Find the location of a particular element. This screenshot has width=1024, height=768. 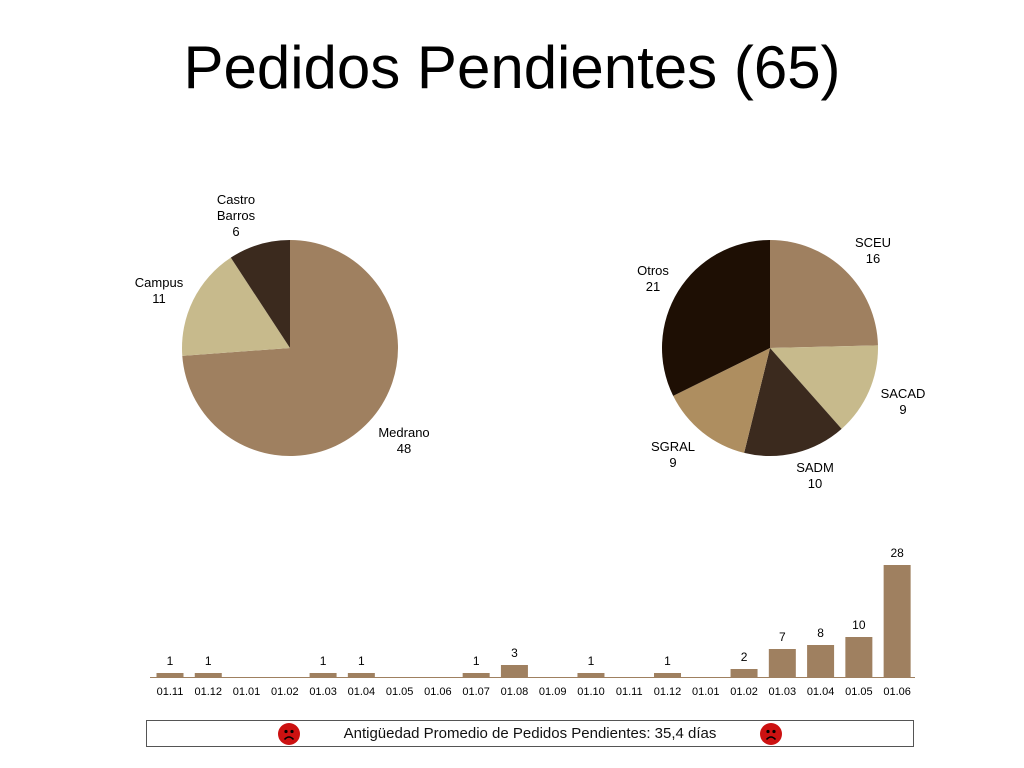

pie-label-medrano: Medrano 48 is located at coordinates (403, 440).